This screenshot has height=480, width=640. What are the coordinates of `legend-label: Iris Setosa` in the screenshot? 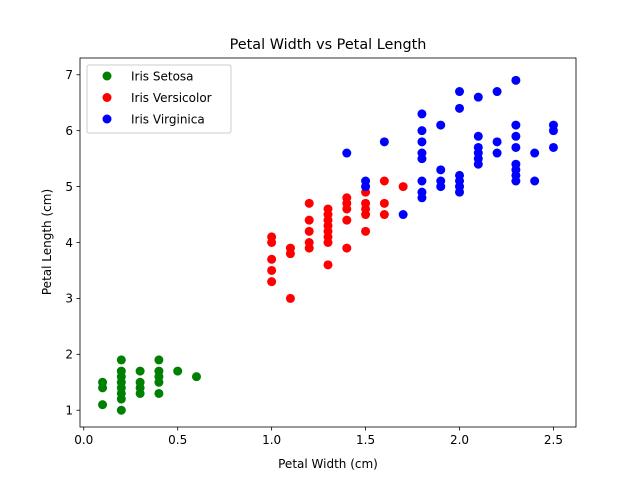 It's located at (162, 76).